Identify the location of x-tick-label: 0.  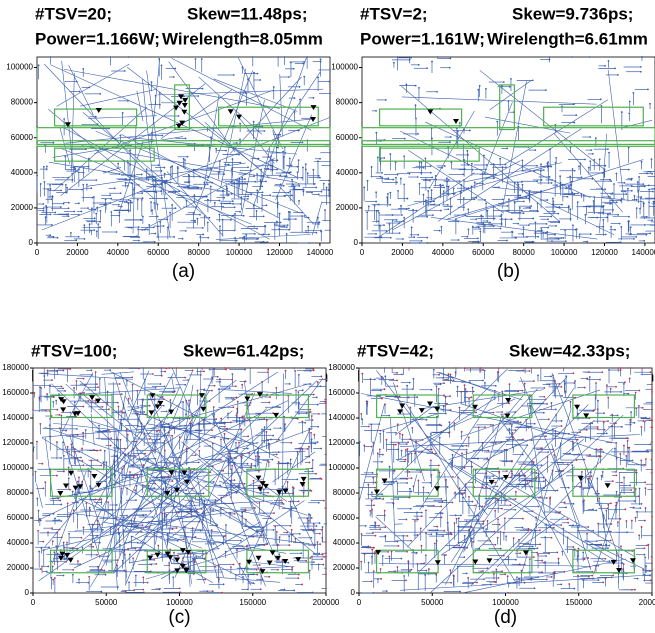
(33, 602).